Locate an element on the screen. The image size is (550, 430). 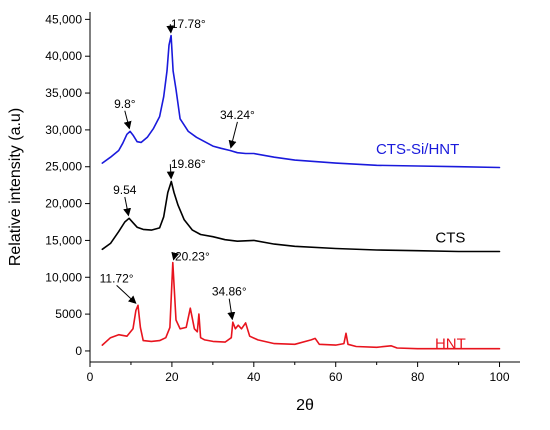
x-tick-label: 100 is located at coordinates (500, 377).